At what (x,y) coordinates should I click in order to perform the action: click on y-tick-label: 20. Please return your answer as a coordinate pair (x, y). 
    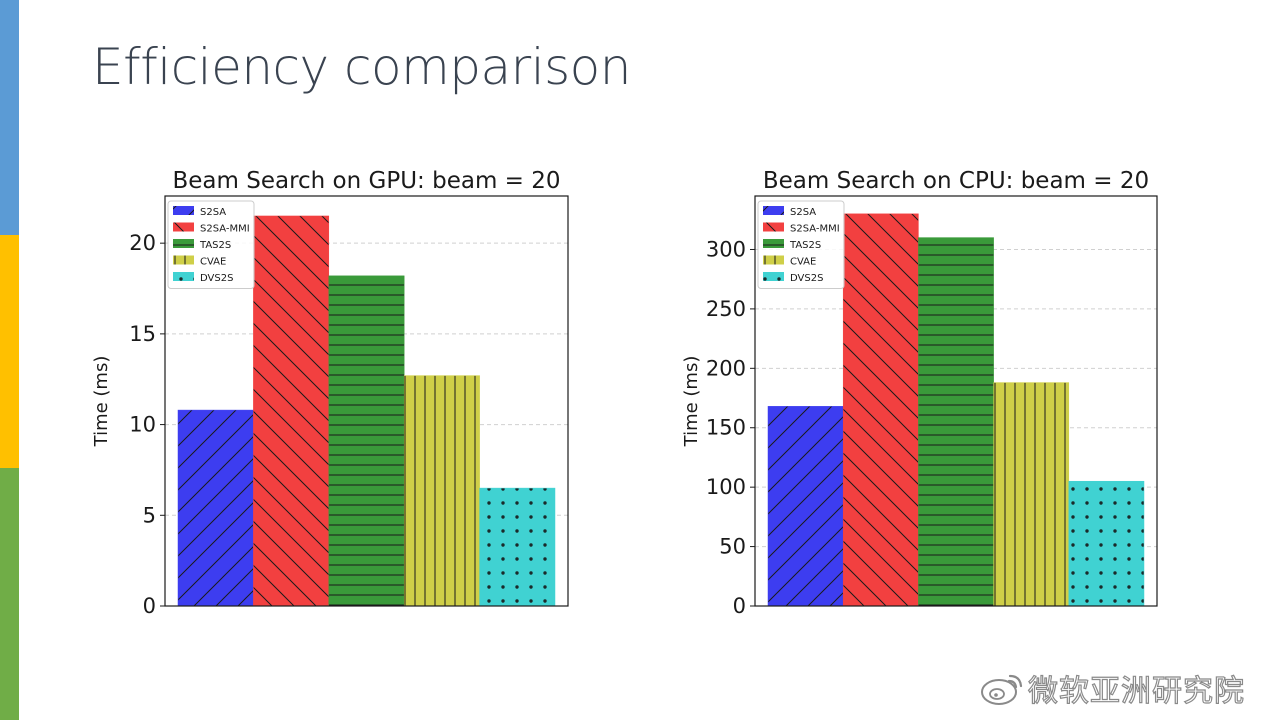
    Looking at the image, I should click on (142, 243).